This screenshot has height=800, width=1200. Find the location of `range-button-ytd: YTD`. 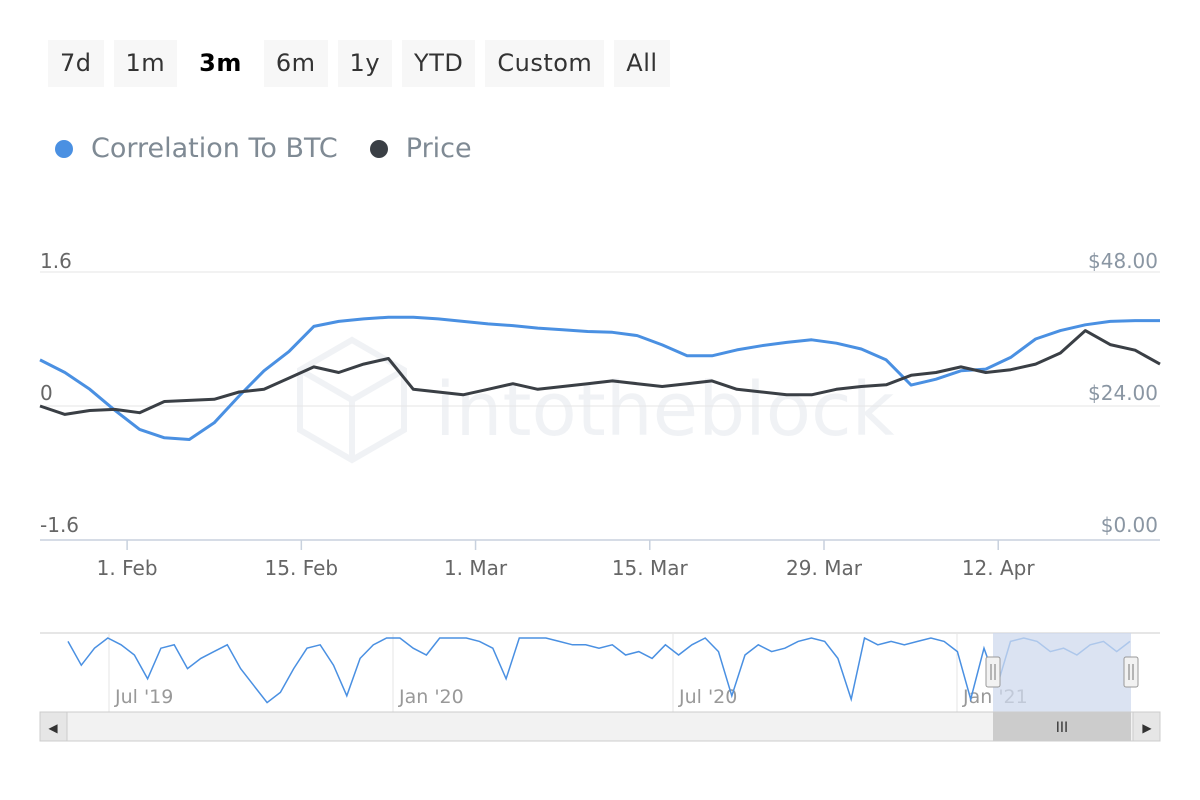

range-button-ytd: YTD is located at coordinates (439, 63).